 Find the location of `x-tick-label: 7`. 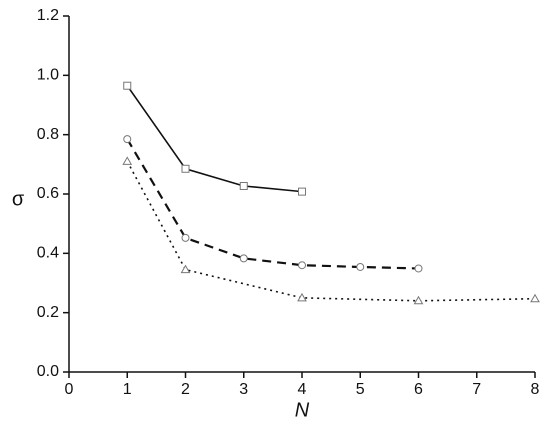

x-tick-label: 7 is located at coordinates (476, 389).